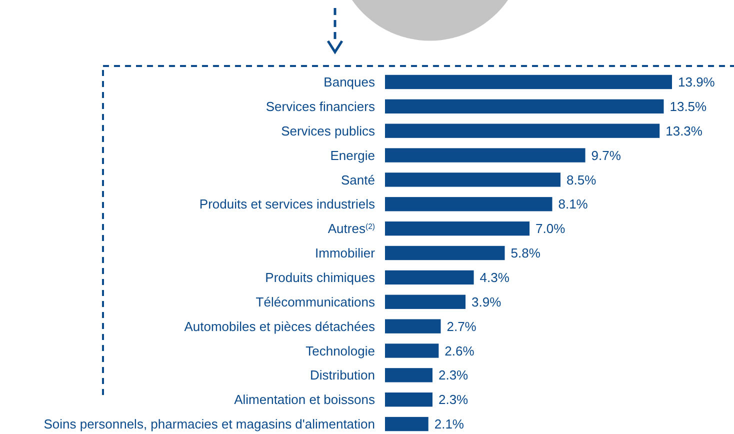 Image resolution: width=734 pixels, height=434 pixels. I want to click on data-label: 2.1%, so click(449, 424).